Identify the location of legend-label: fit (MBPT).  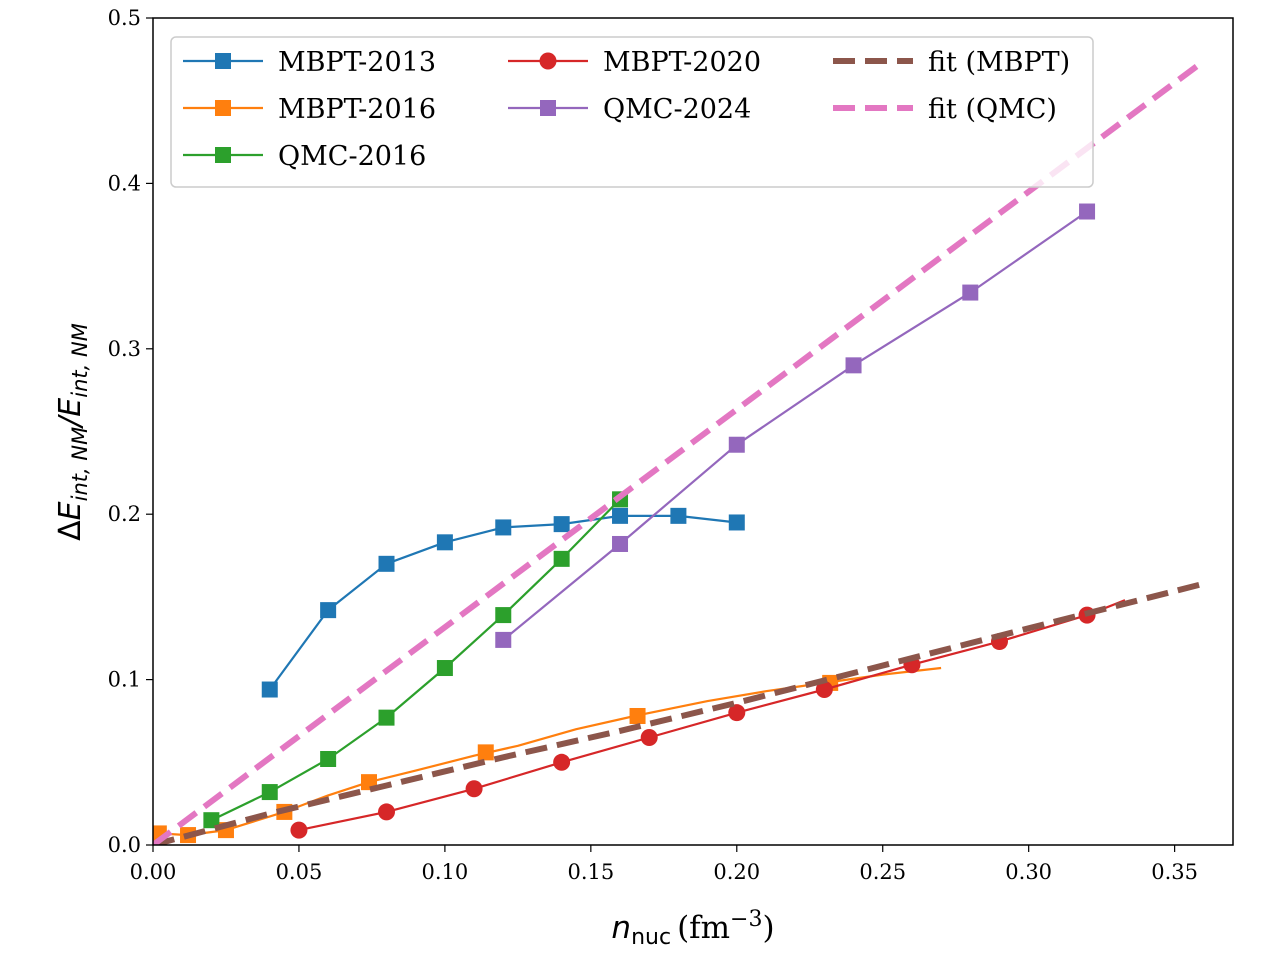
(999, 62).